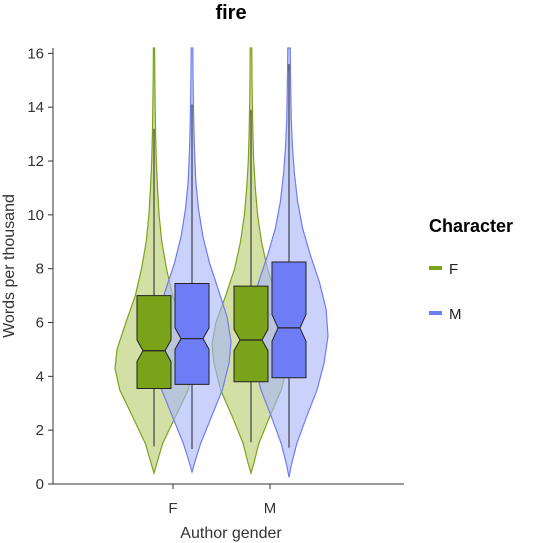 Image resolution: width=534 pixels, height=543 pixels. What do you see at coordinates (471, 226) in the screenshot?
I see `legend-title: Character` at bounding box center [471, 226].